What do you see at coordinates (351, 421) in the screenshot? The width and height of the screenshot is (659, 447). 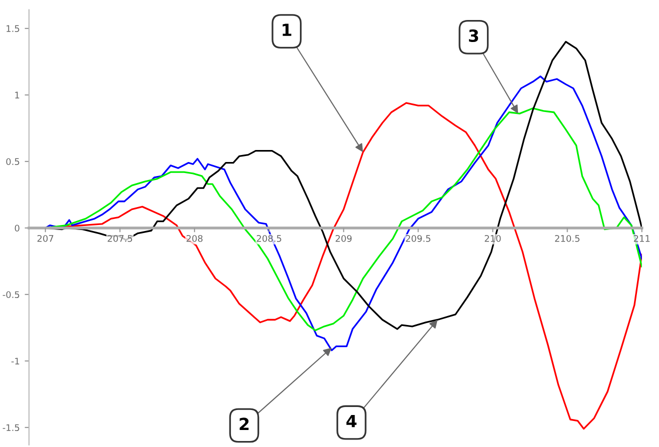 I see `annotation: 4` at bounding box center [351, 421].